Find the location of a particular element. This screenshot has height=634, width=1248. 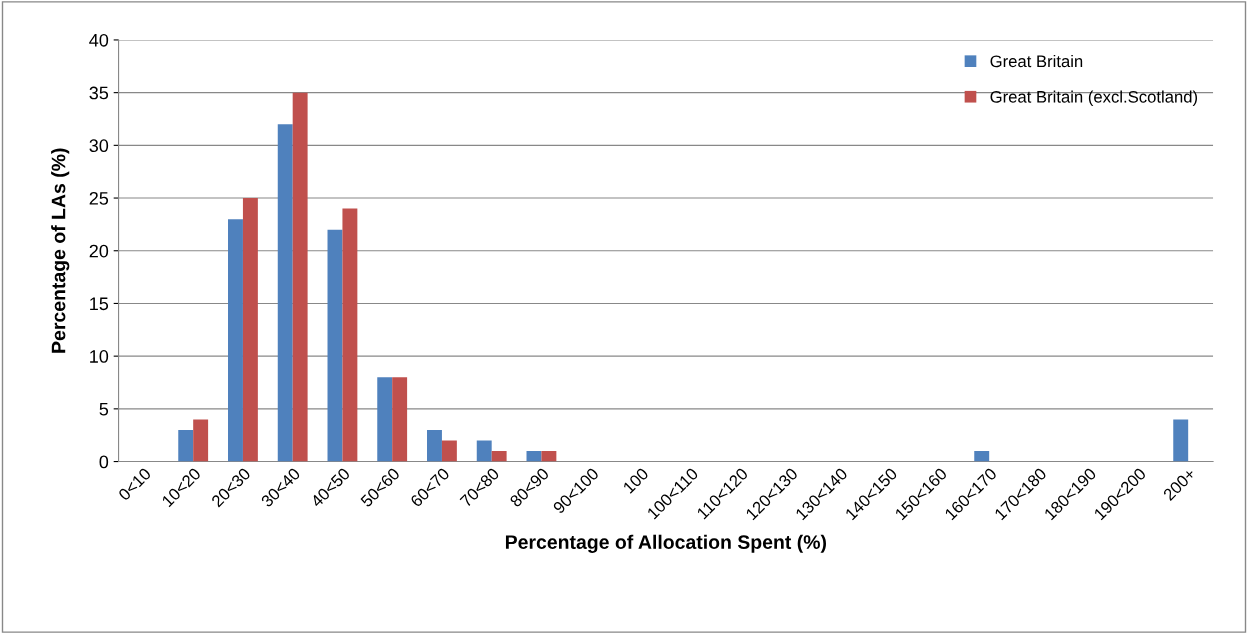

y-tick-label: 20 is located at coordinates (99, 251).